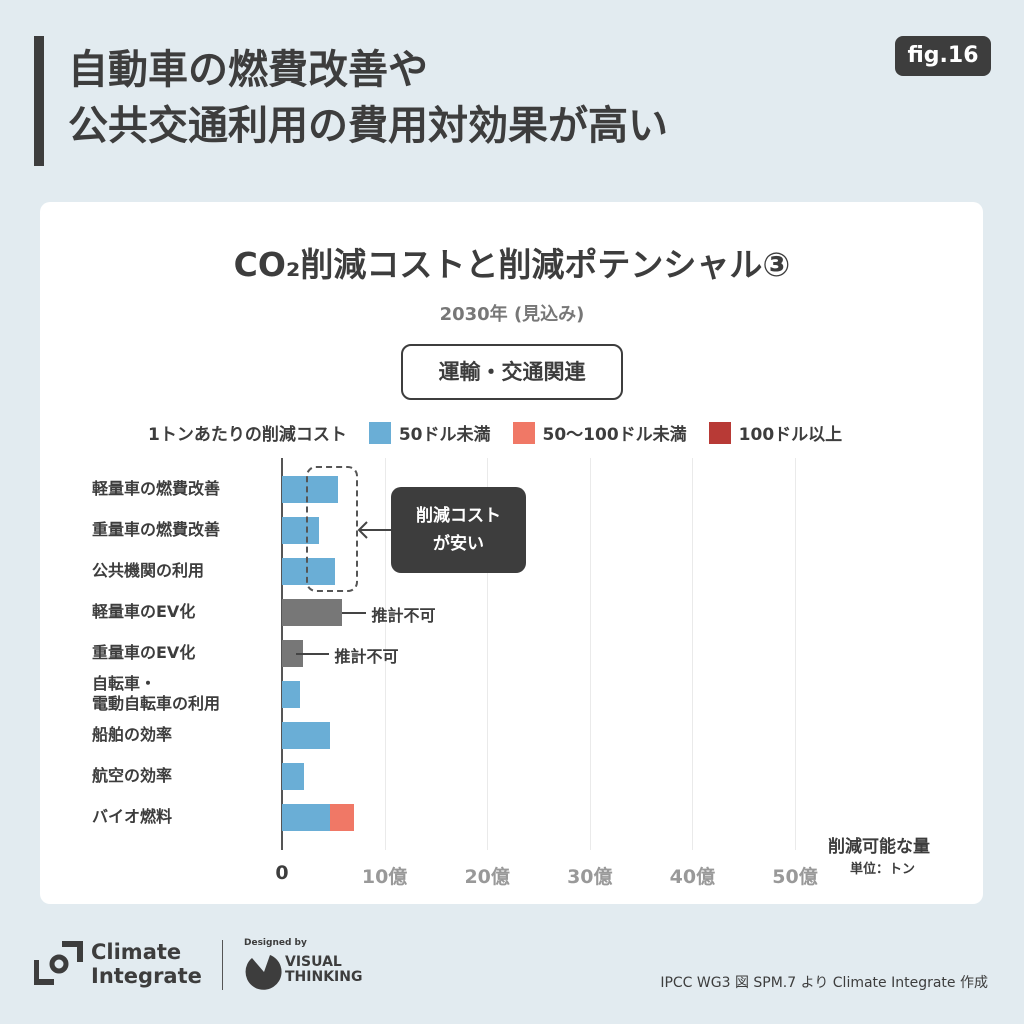 This screenshot has width=1024, height=1024. Describe the element at coordinates (156, 529) in the screenshot. I see `category-label: 重量車の燃費改善` at that location.